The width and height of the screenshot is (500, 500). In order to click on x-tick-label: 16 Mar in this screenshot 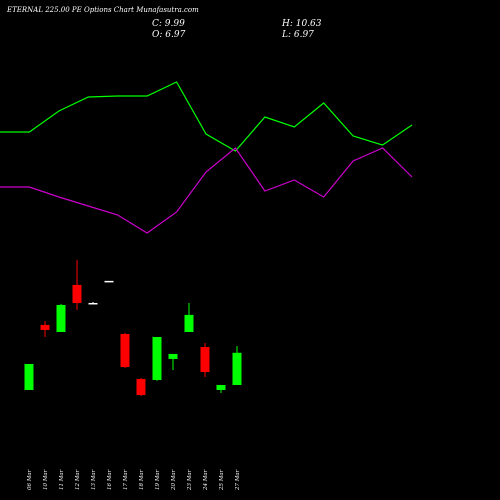, I will do `click(110, 479)`.